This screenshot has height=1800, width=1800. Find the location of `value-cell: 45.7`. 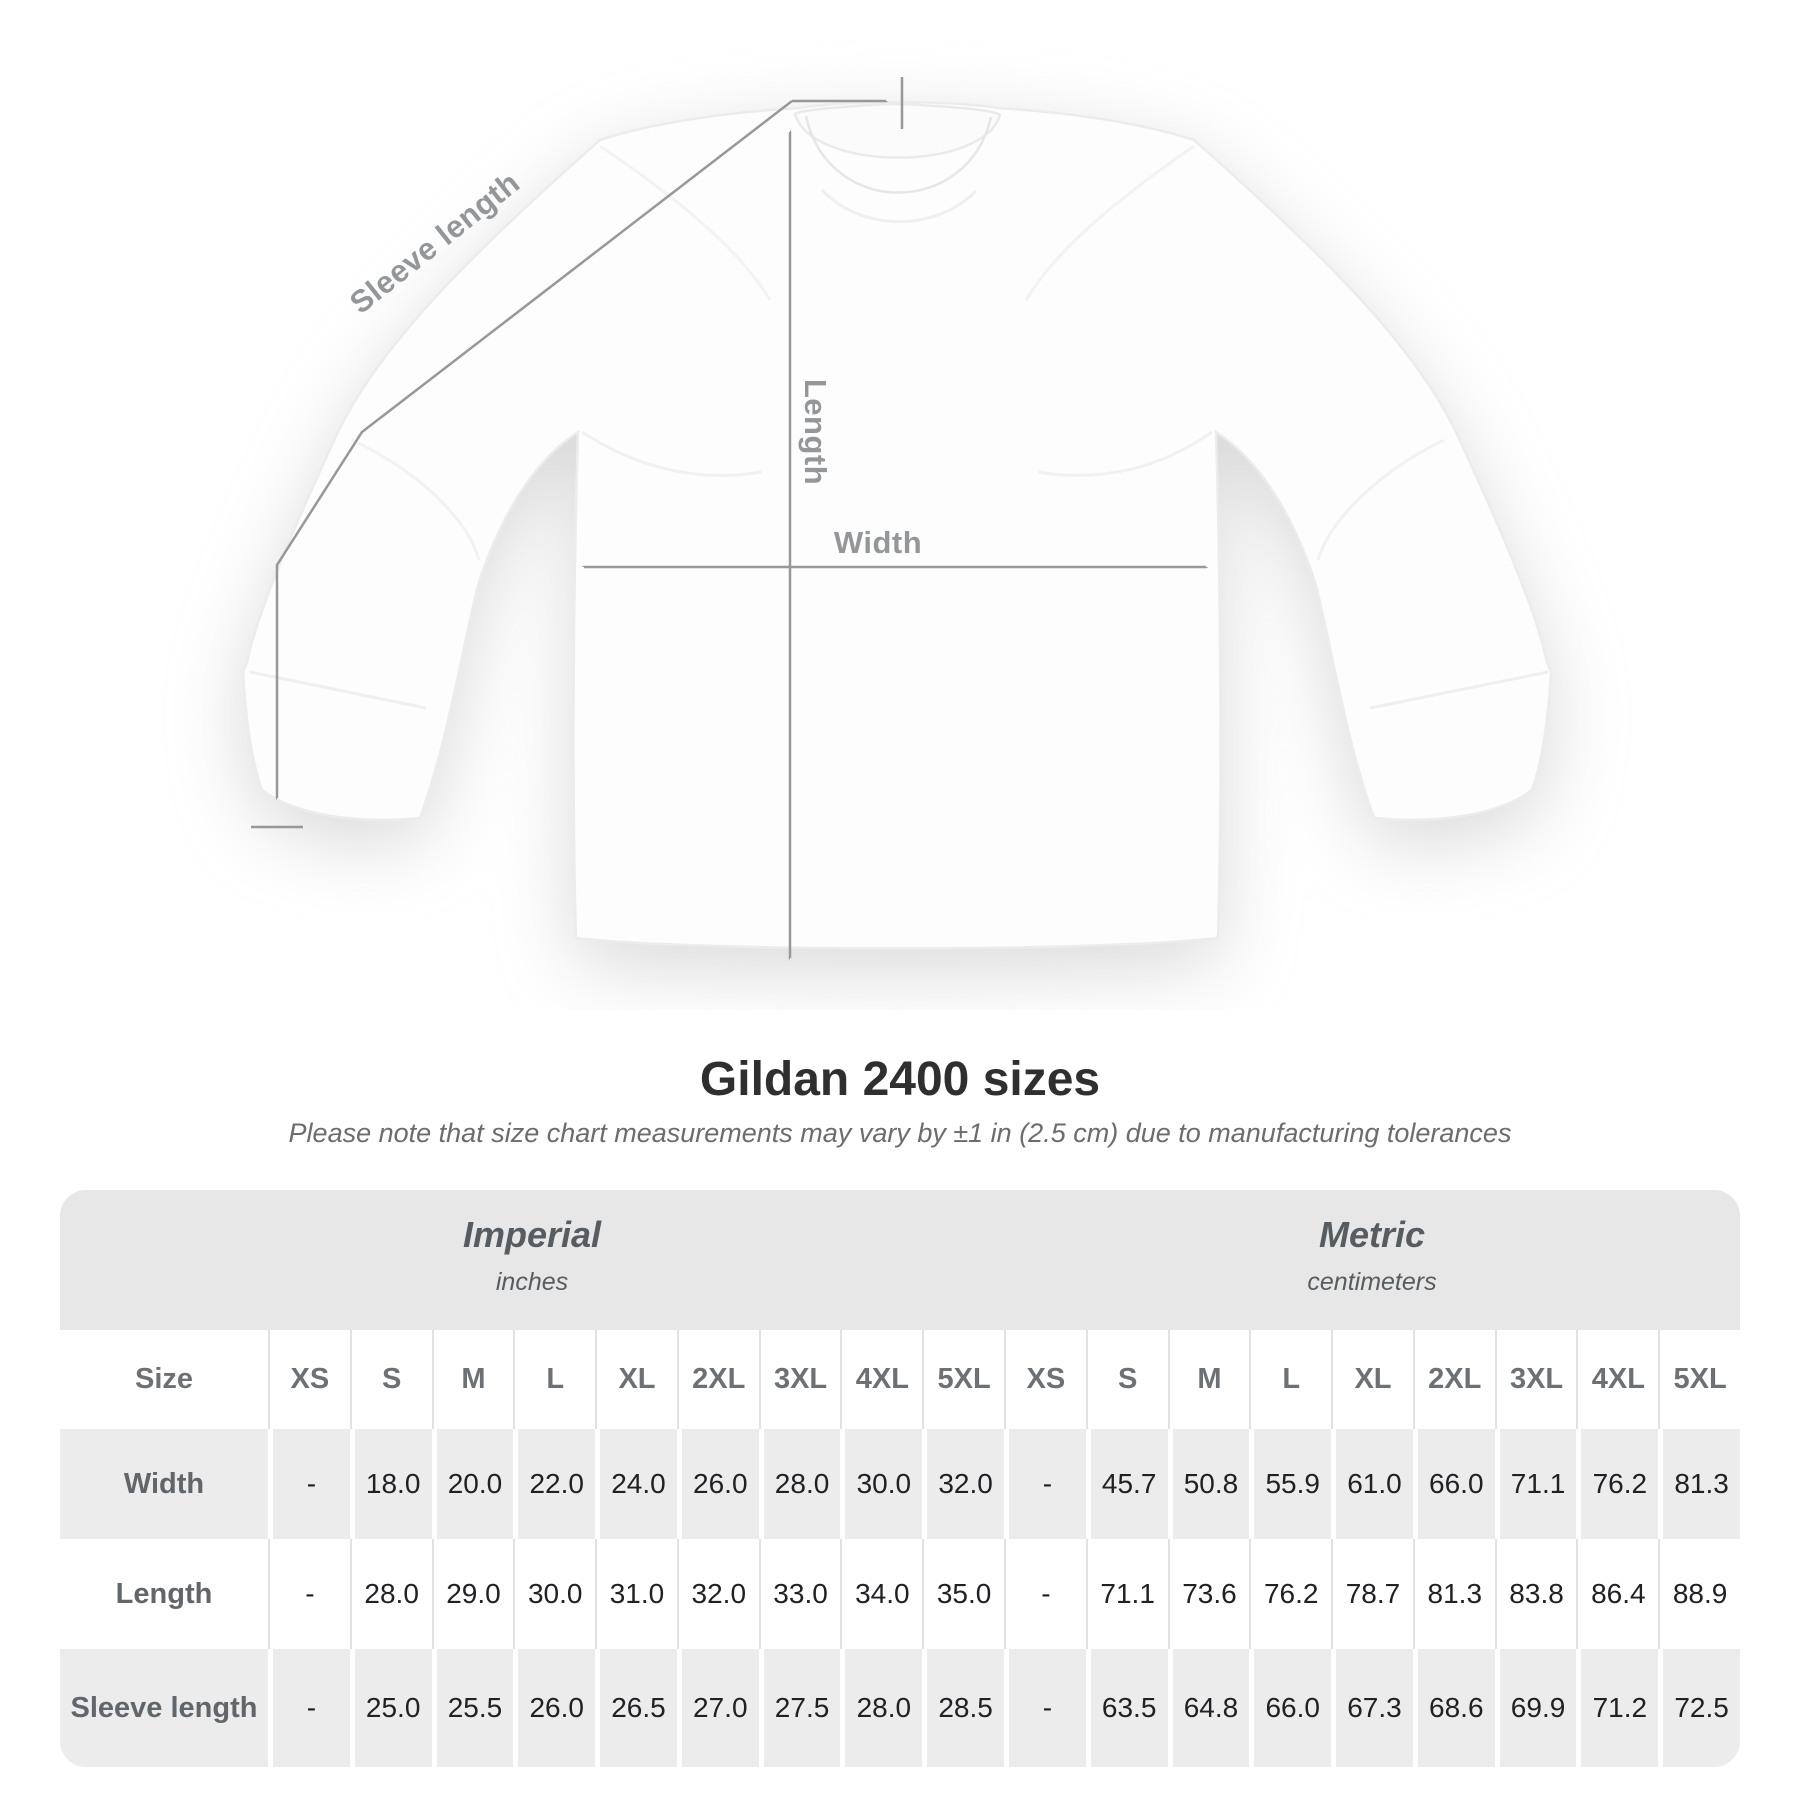

value-cell: 45.7 is located at coordinates (1126, 1484).